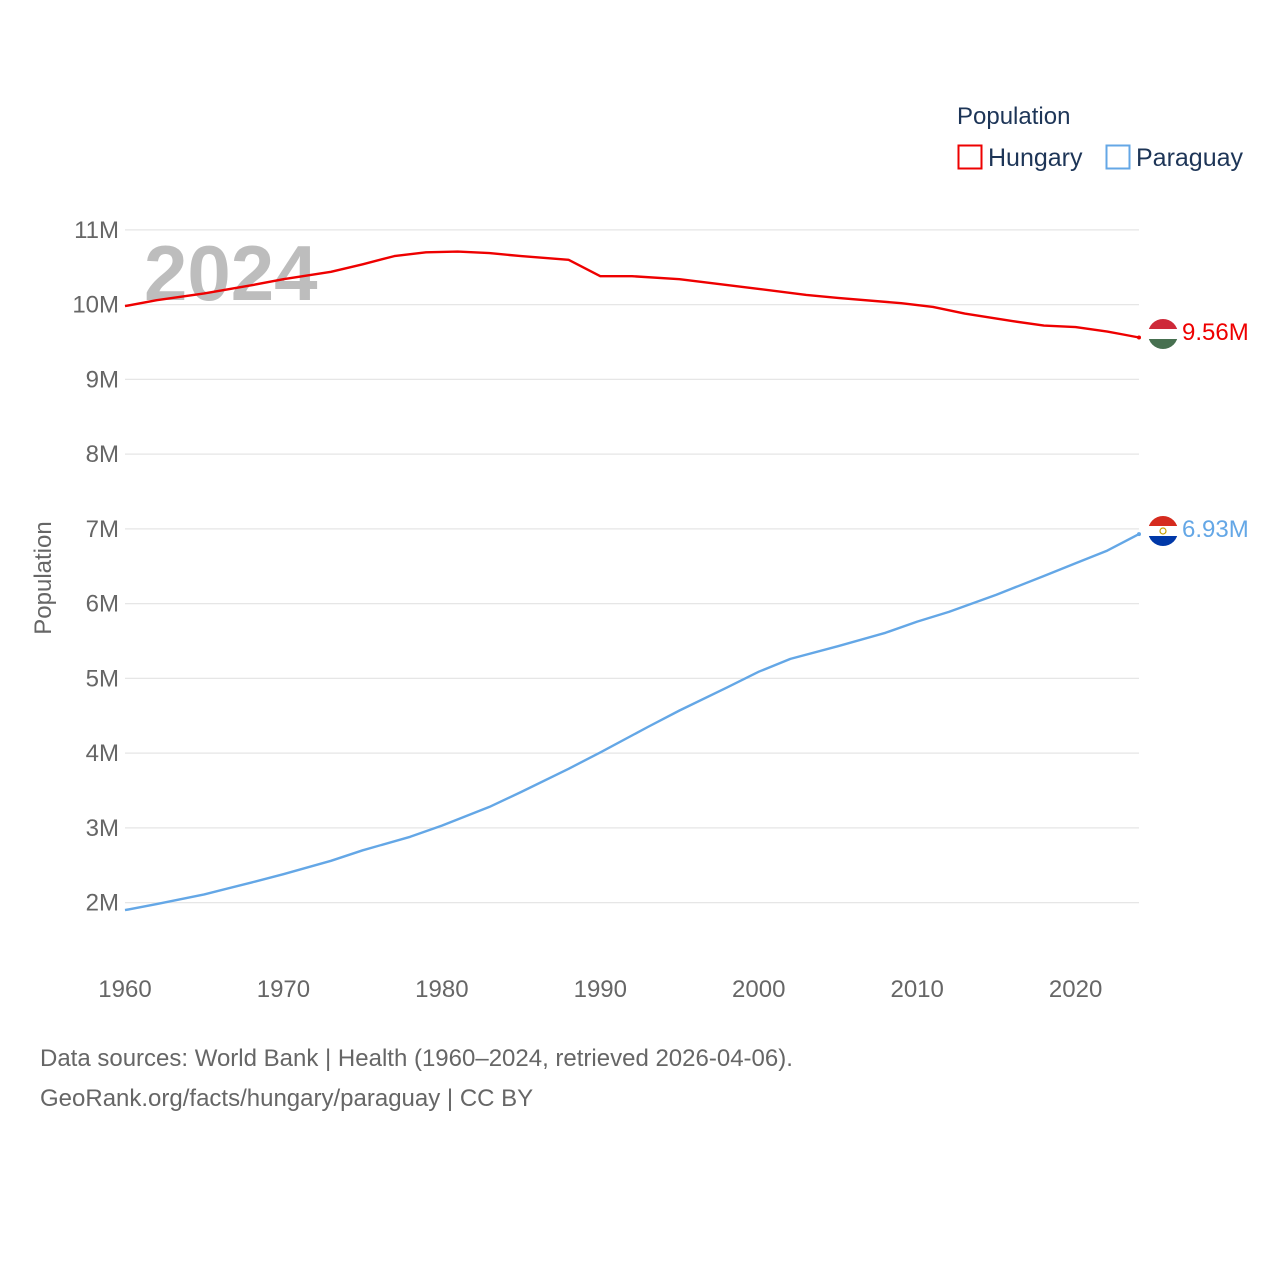 This screenshot has height=1280, width=1280. What do you see at coordinates (124, 989) in the screenshot?
I see `x-tick-label: 1960` at bounding box center [124, 989].